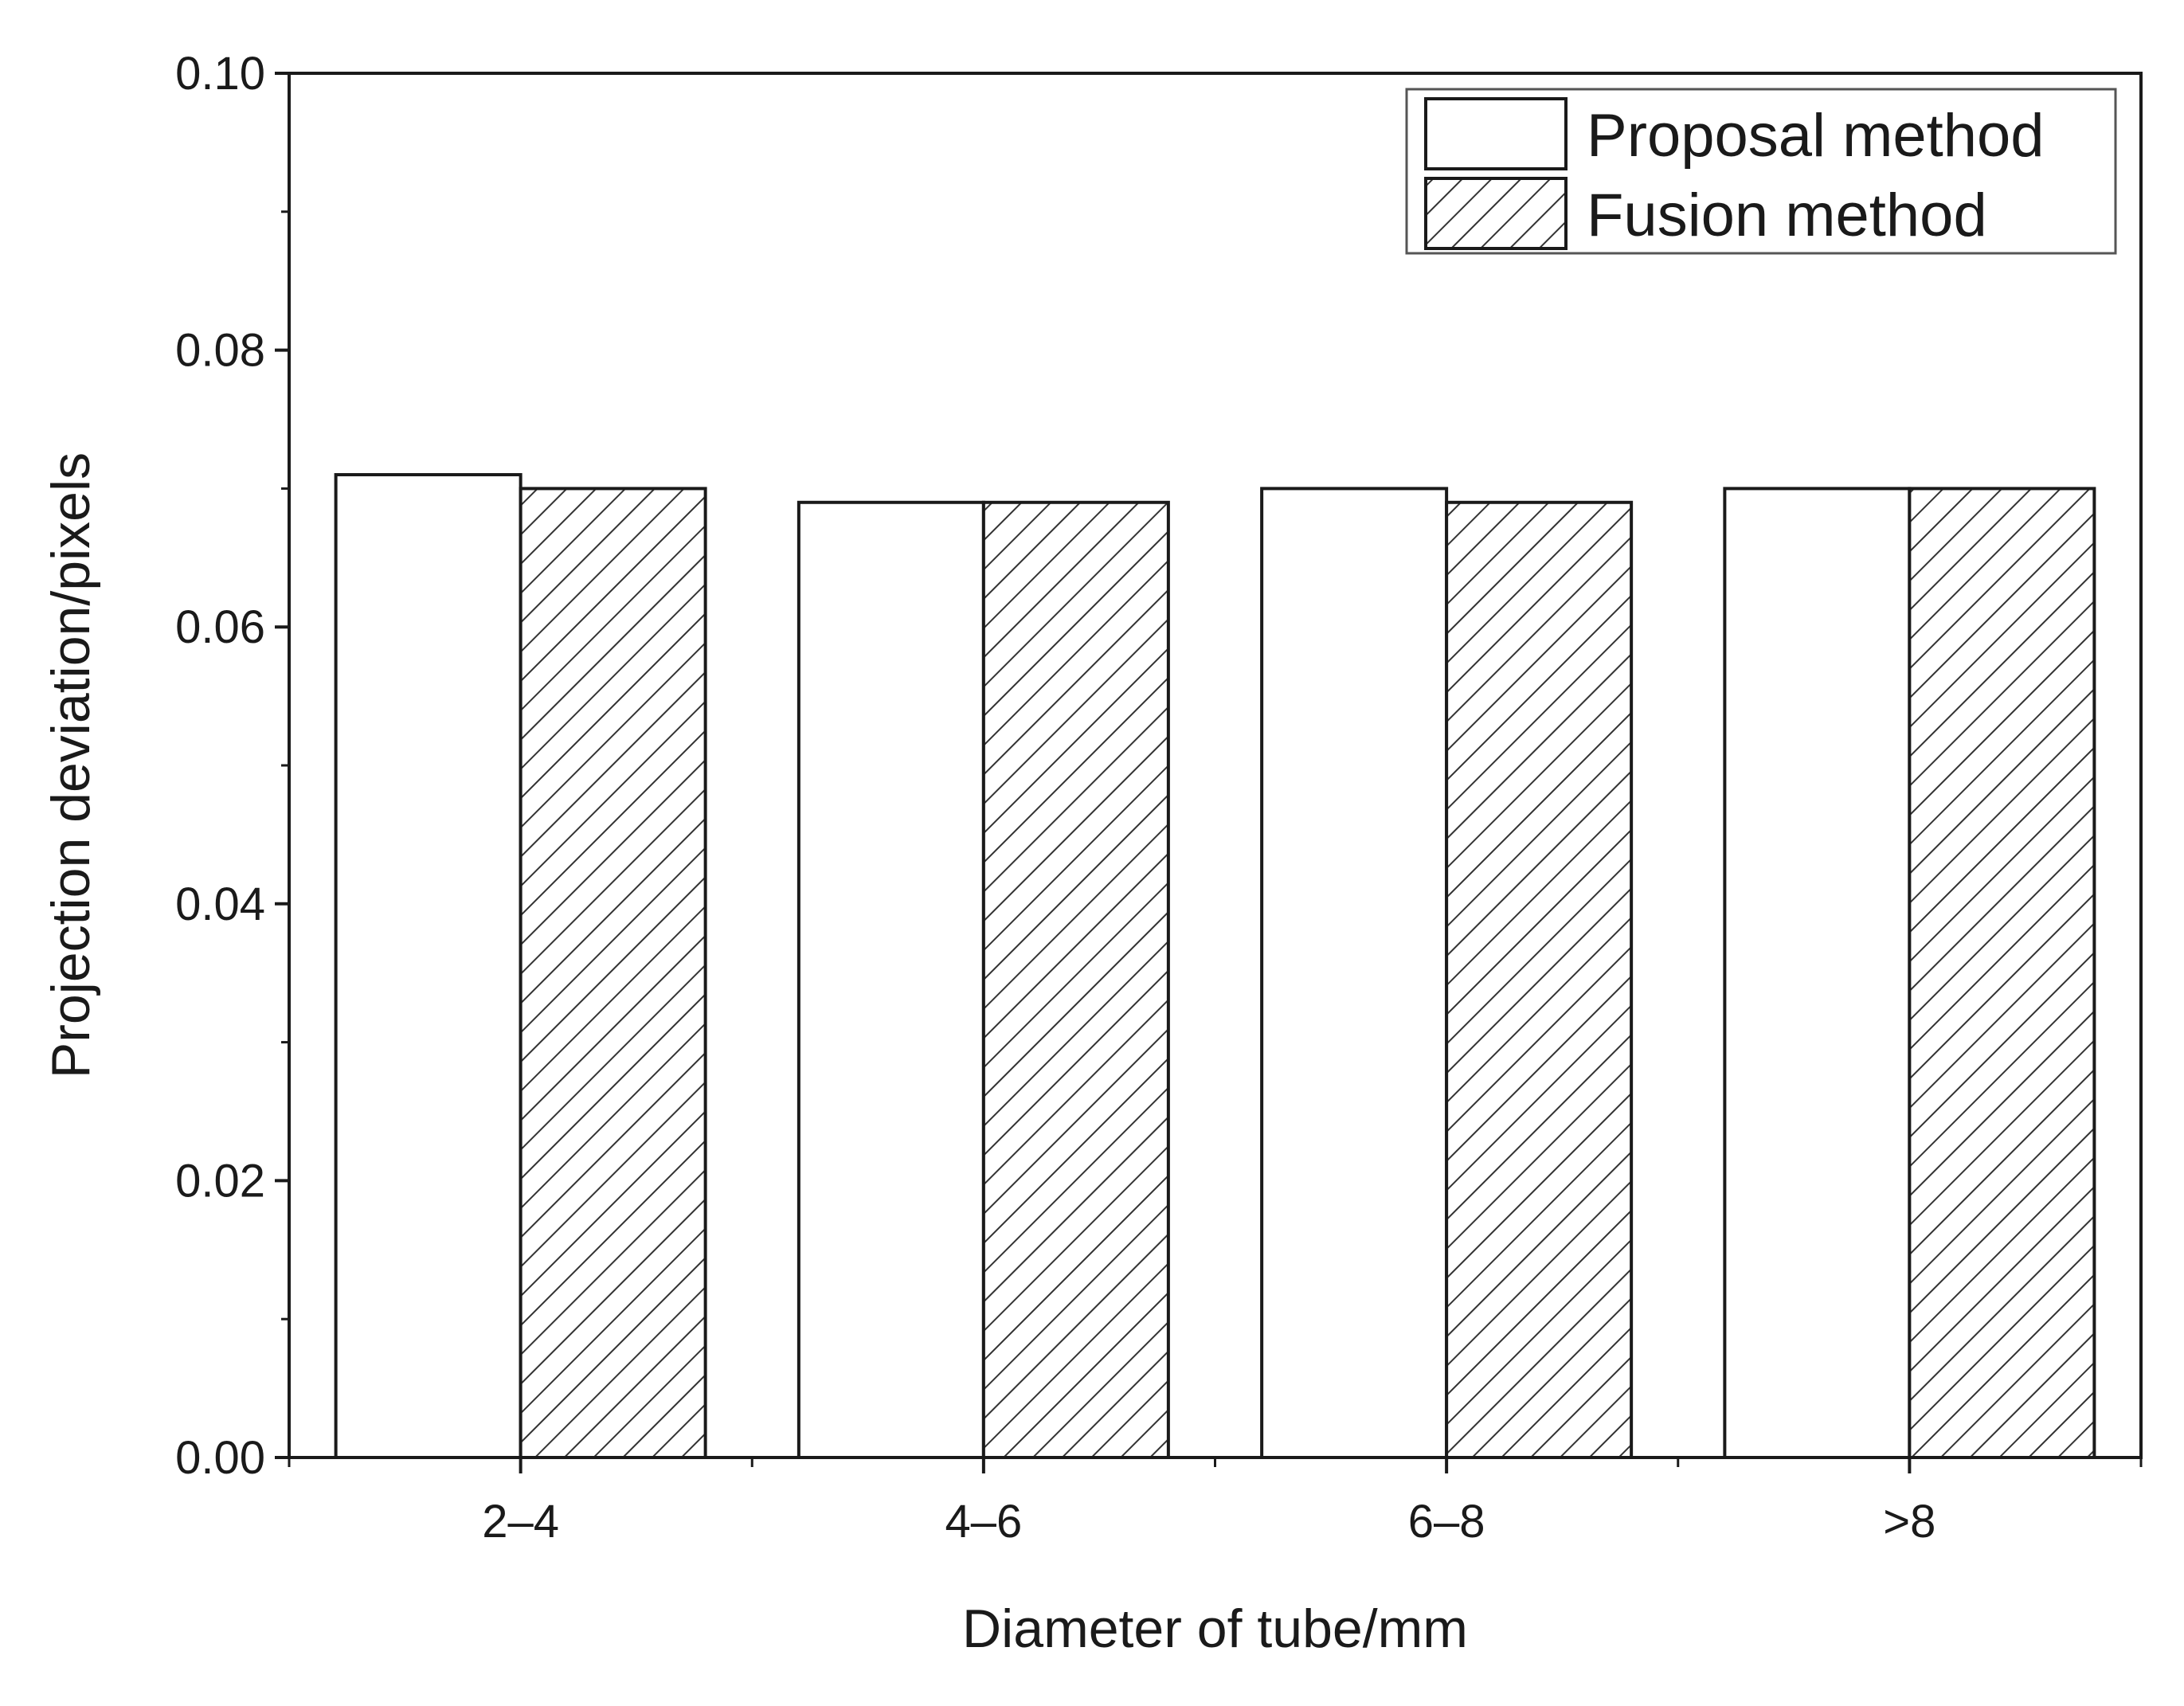 The width and height of the screenshot is (2184, 1706). What do you see at coordinates (71, 765) in the screenshot?
I see `y-axis-title: Projection deviation/pixels` at bounding box center [71, 765].